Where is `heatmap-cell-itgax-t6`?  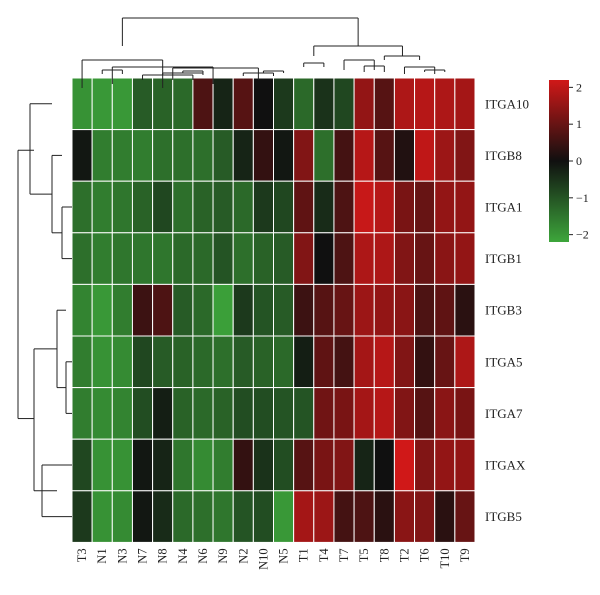
heatmap-cell-itgax-t6 is located at coordinates (425, 465).